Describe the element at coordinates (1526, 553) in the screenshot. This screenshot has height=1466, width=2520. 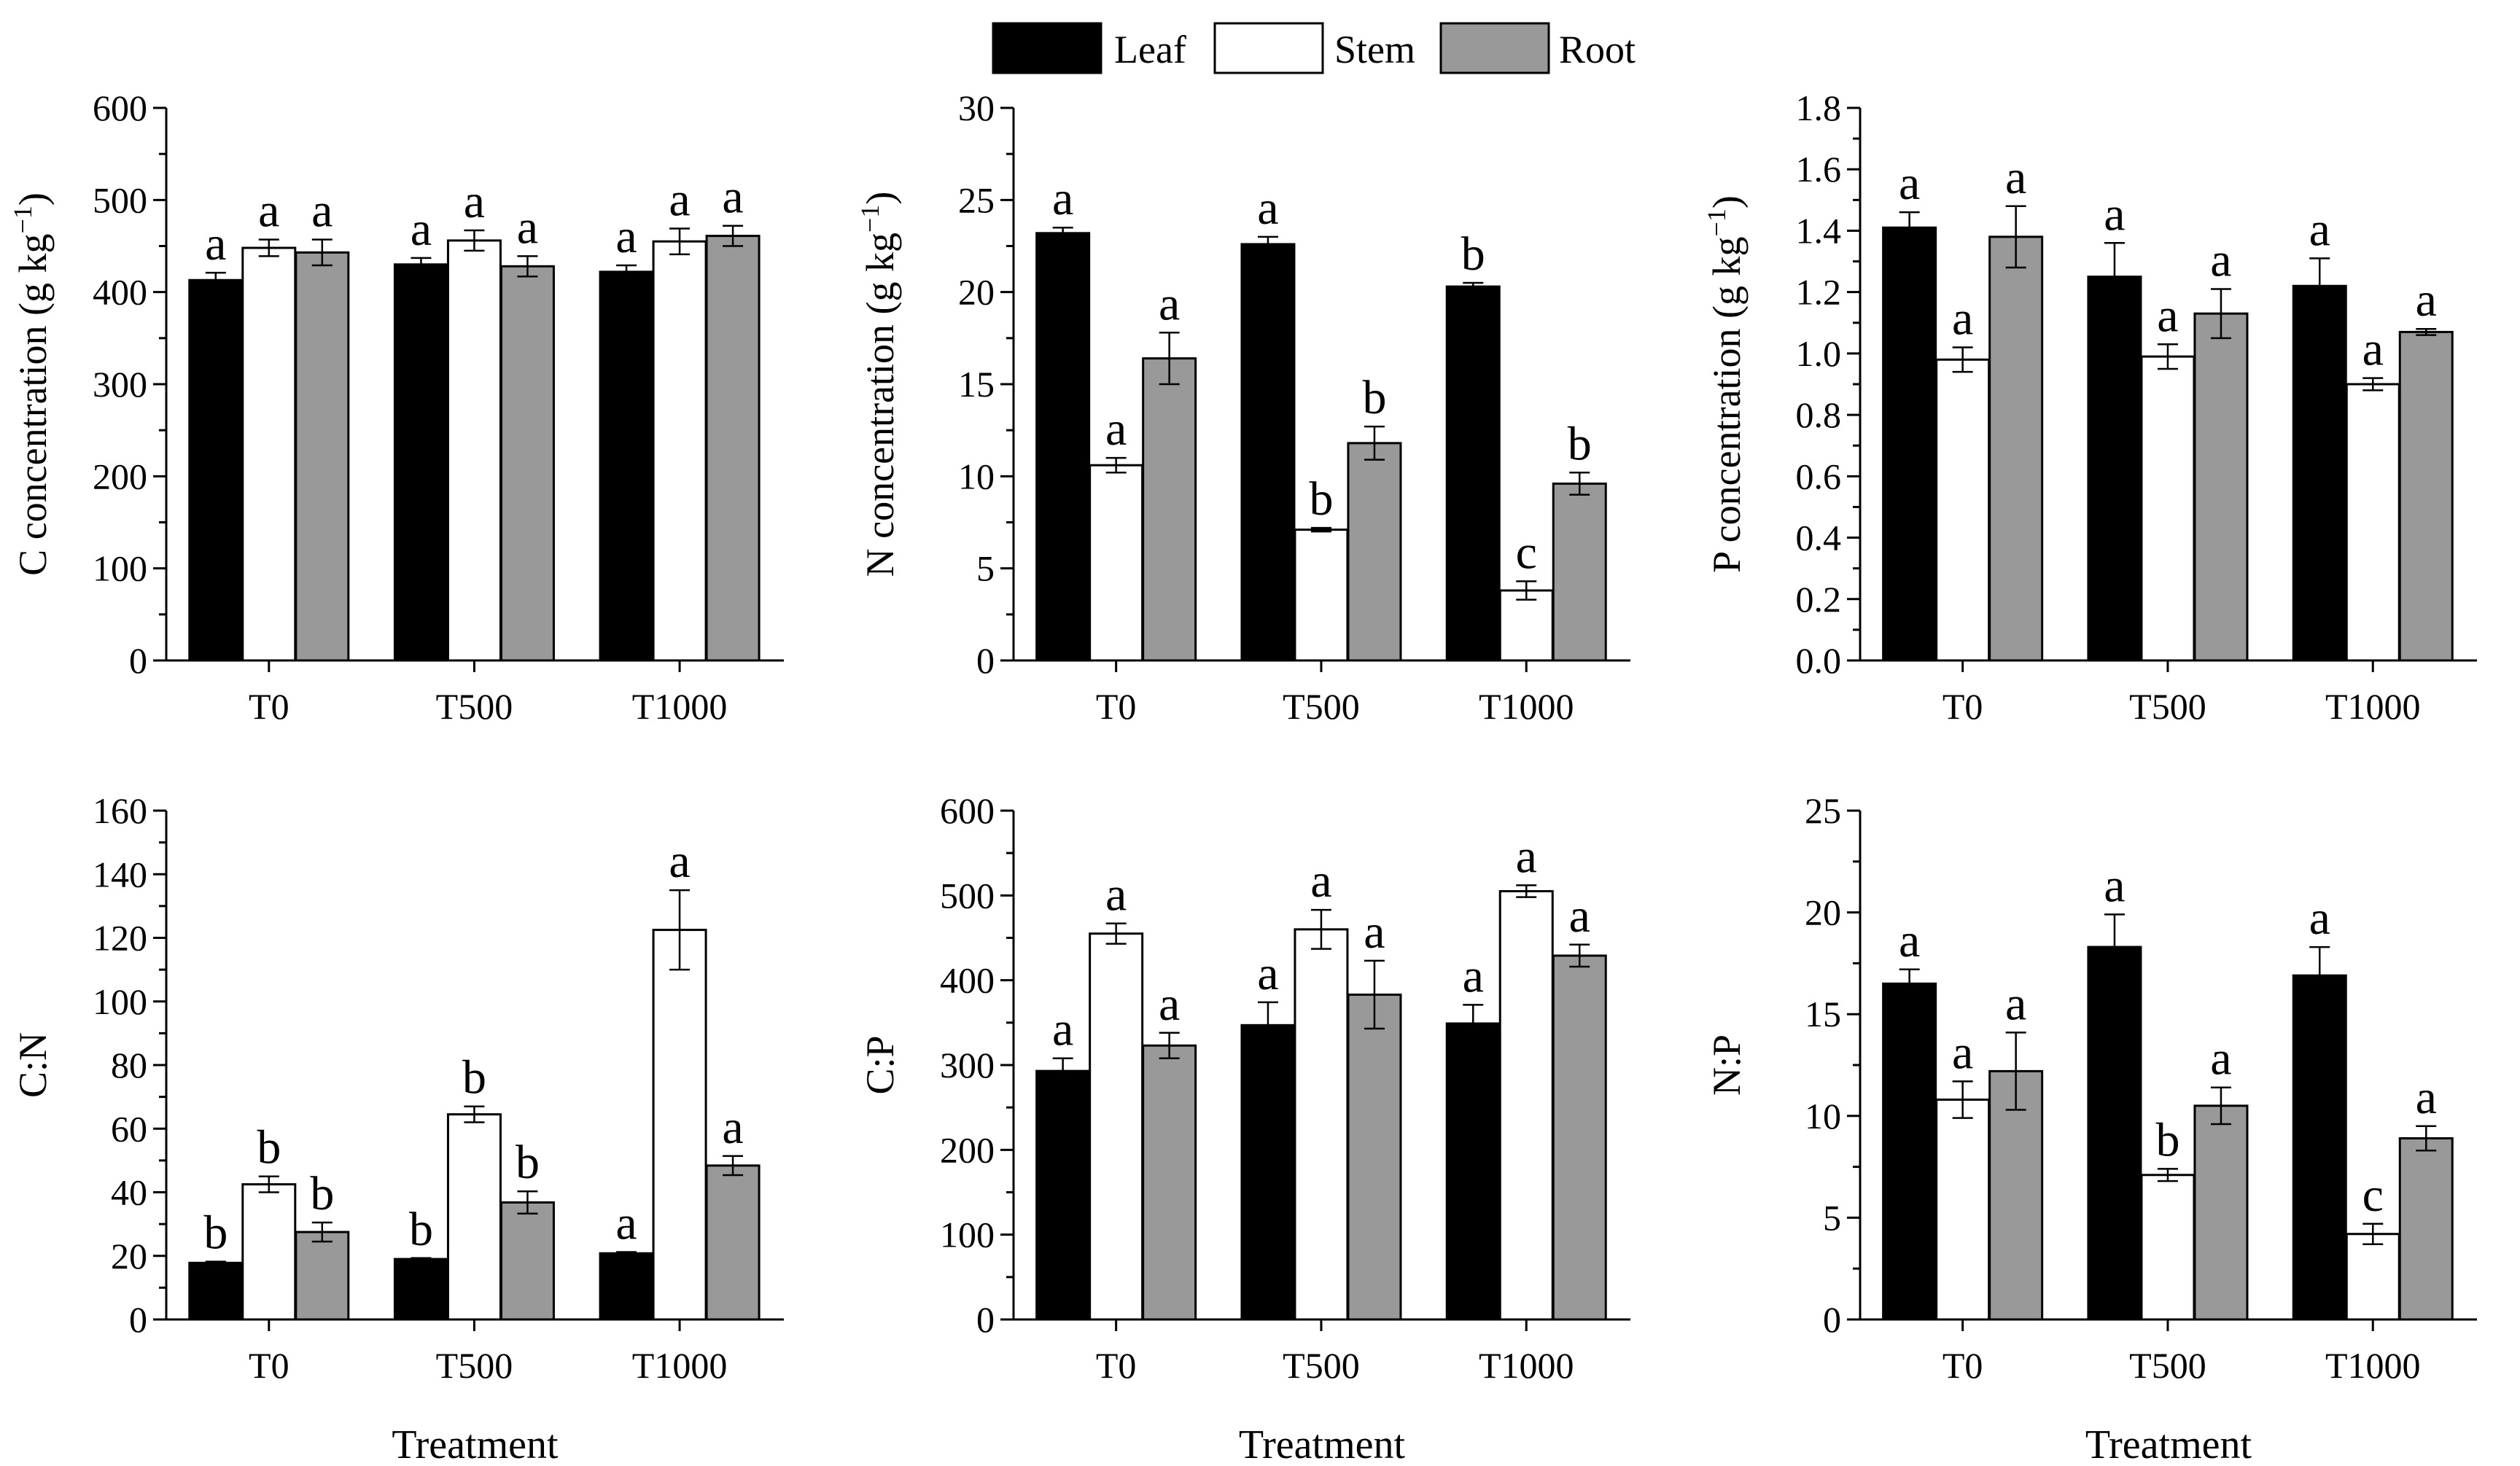
I see `significance-letter: c` at that location.